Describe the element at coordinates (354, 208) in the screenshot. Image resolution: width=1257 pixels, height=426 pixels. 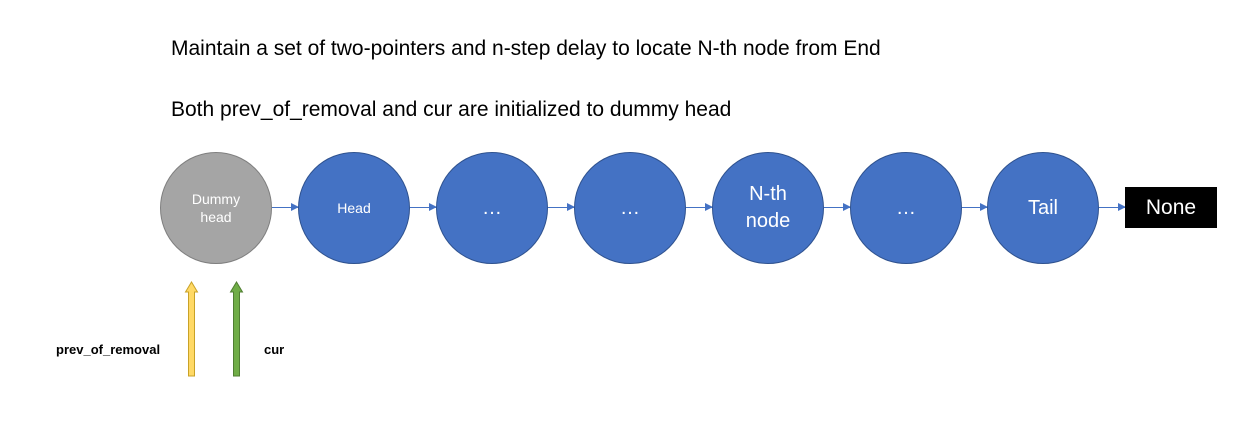
I see `node-head: Head` at that location.